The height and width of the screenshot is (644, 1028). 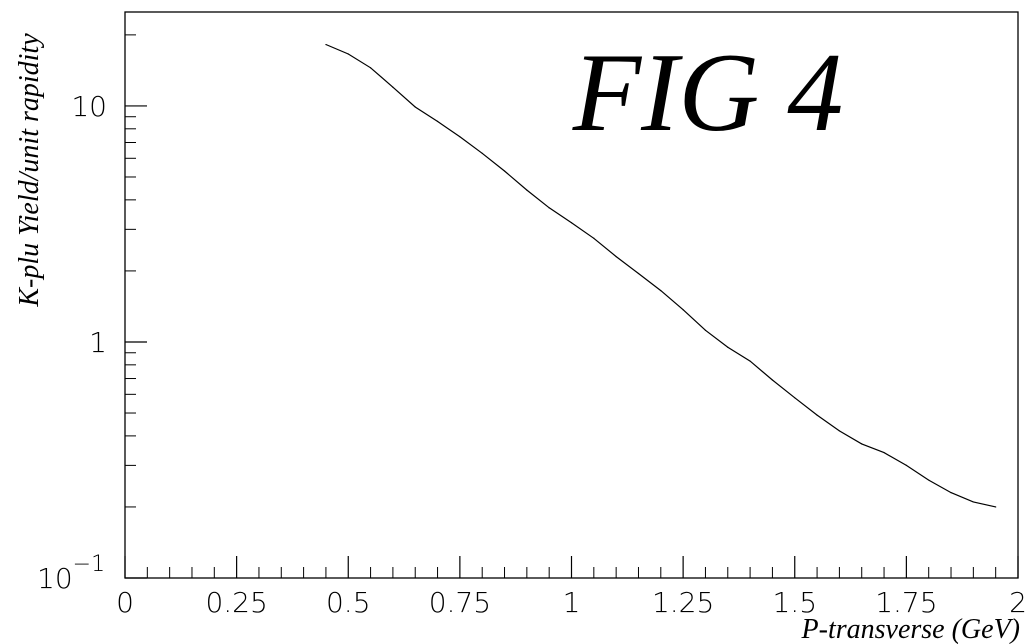 I want to click on y-axis-ticks, so click(x=136, y=306).